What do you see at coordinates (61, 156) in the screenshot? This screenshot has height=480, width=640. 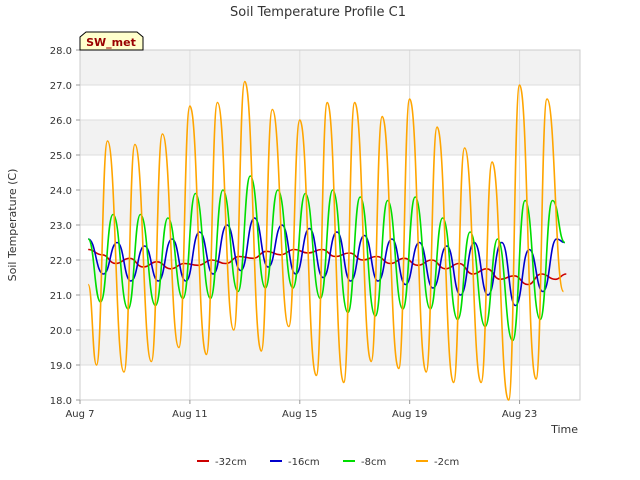 I see `y-tick-label: 25.0` at bounding box center [61, 156].